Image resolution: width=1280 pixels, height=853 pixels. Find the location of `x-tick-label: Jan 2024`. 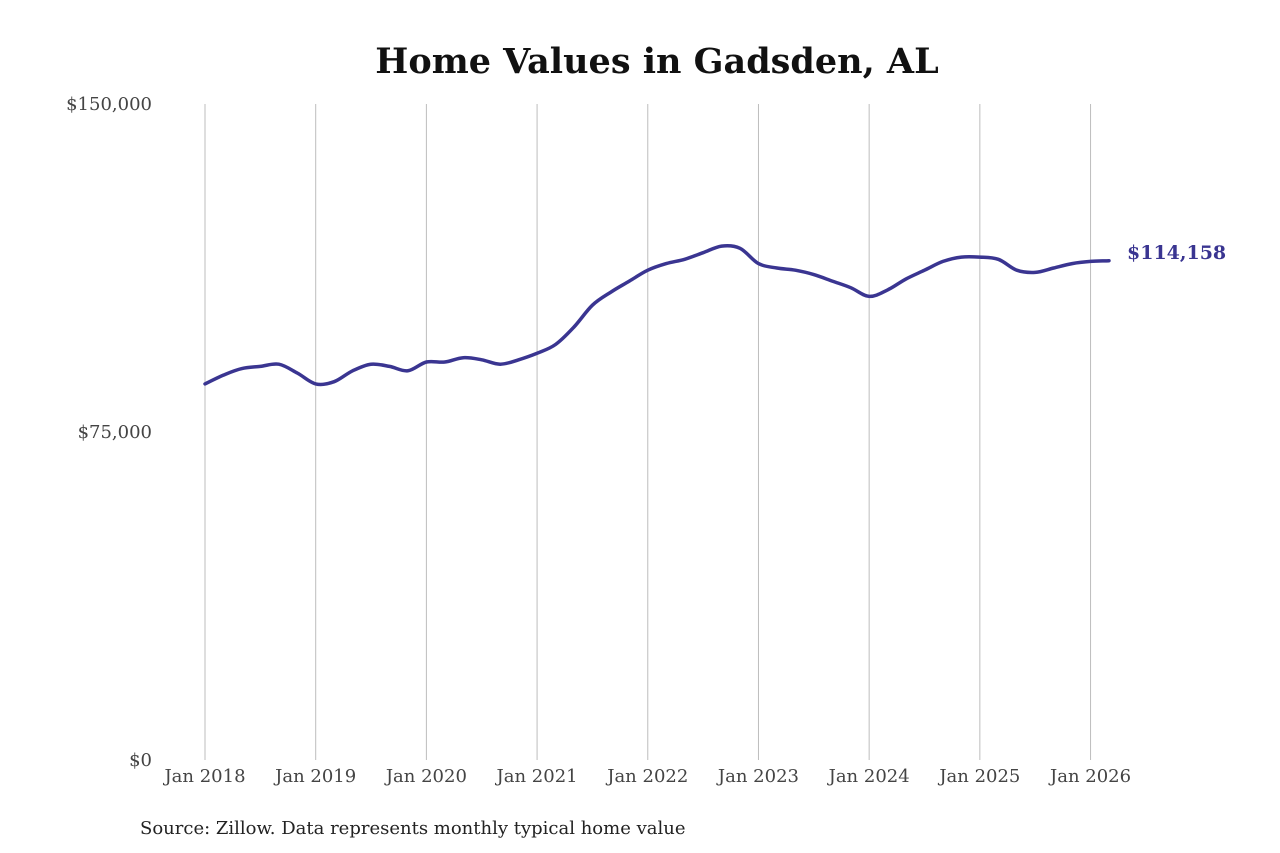

x-tick-label: Jan 2024 is located at coordinates (868, 776).